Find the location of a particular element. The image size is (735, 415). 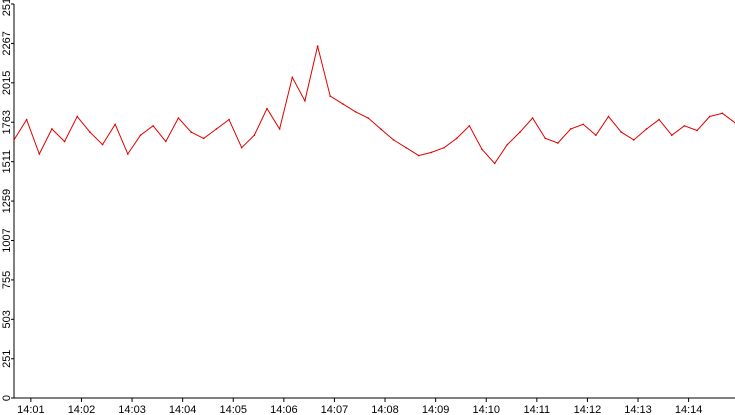

x-tick-label: 14:03 is located at coordinates (132, 409).